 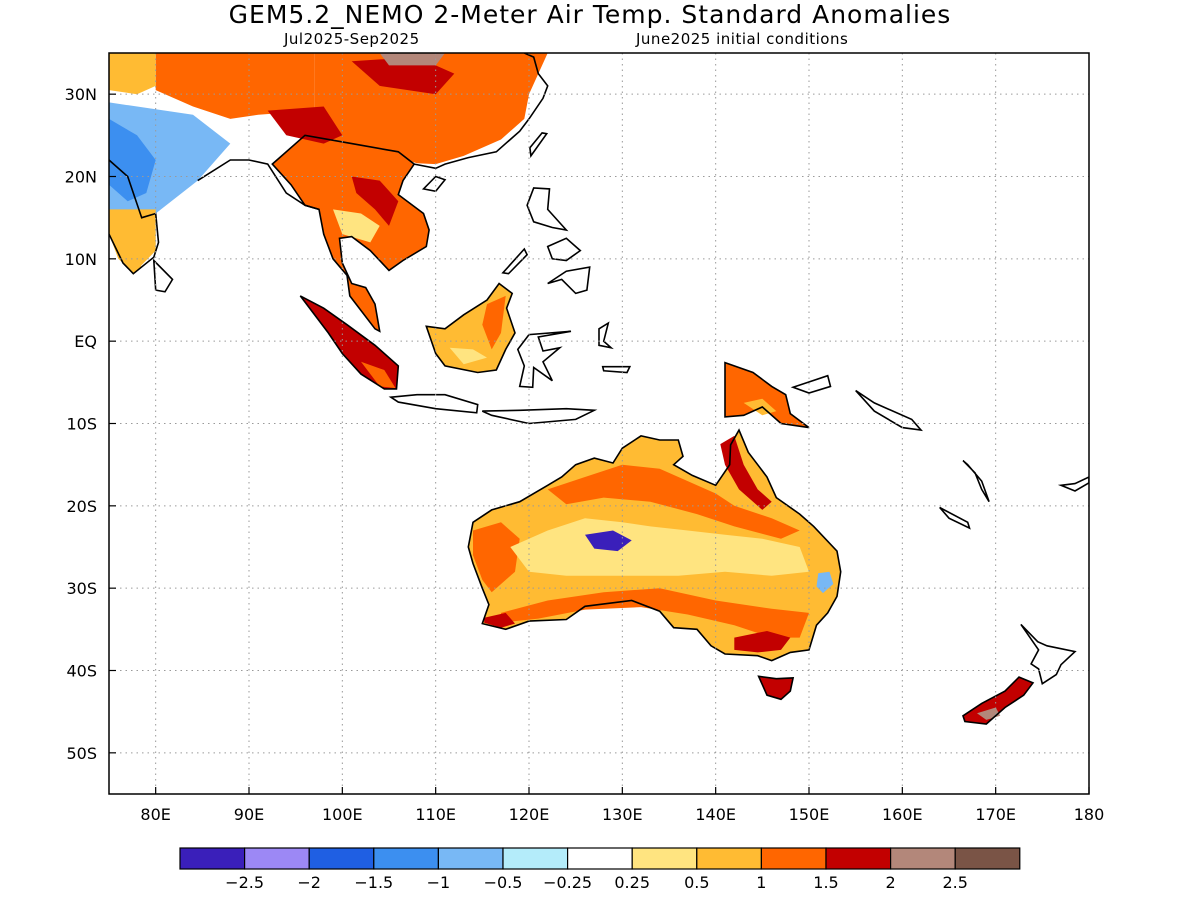 What do you see at coordinates (696, 882) in the screenshot?
I see `colorbar-label: 0.5` at bounding box center [696, 882].